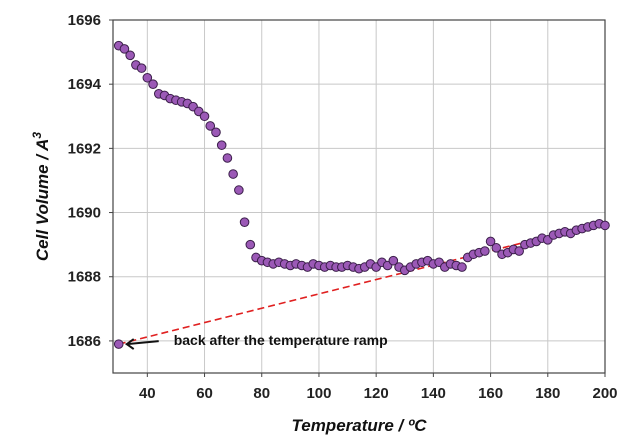 Image resolution: width=618 pixels, height=437 pixels. Describe the element at coordinates (84, 213) in the screenshot. I see `y-tick-label: 1690` at that location.